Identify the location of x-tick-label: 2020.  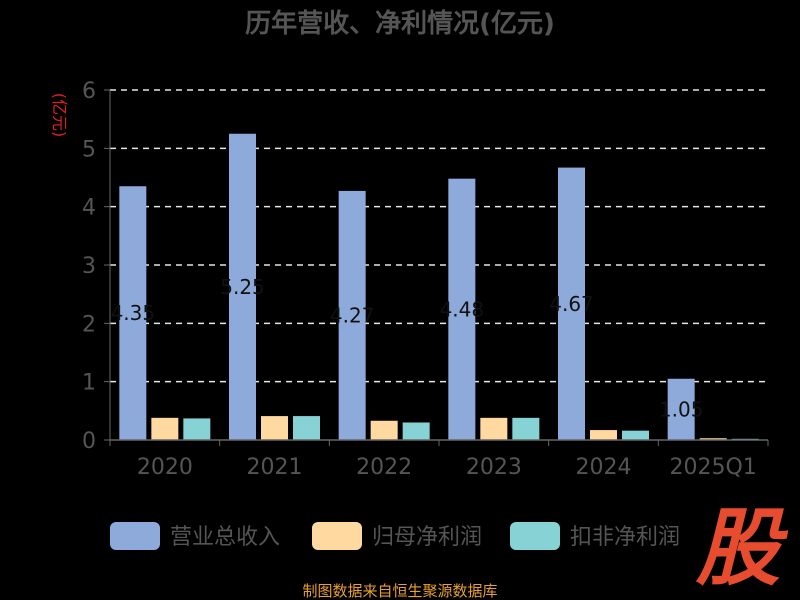
(165, 467).